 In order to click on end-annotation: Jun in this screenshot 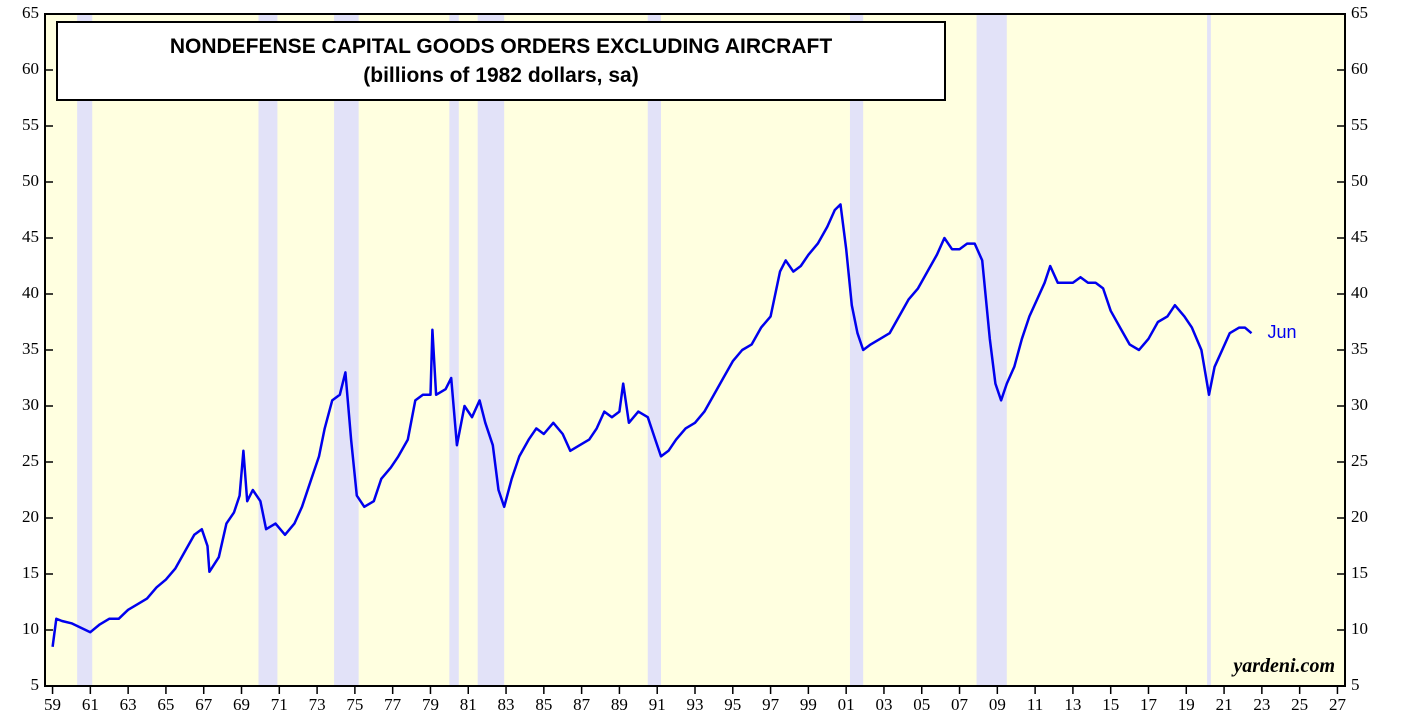, I will do `click(1281, 332)`.